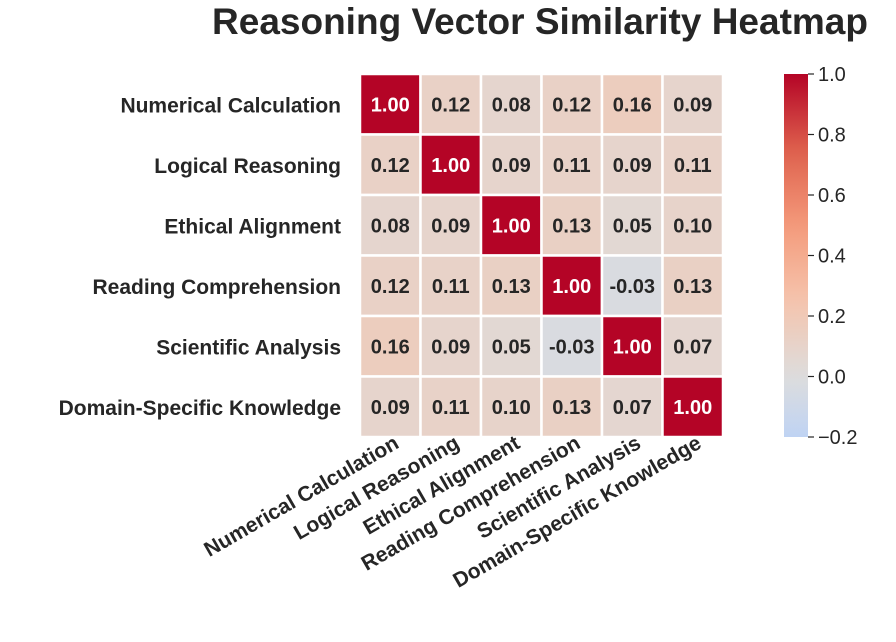  I want to click on heatmap-cell-r5-c5, so click(693, 407).